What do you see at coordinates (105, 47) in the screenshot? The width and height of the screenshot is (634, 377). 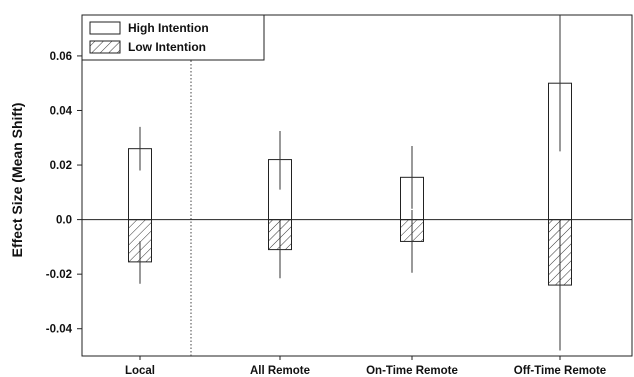 I see `low-intention-legend-swatch` at bounding box center [105, 47].